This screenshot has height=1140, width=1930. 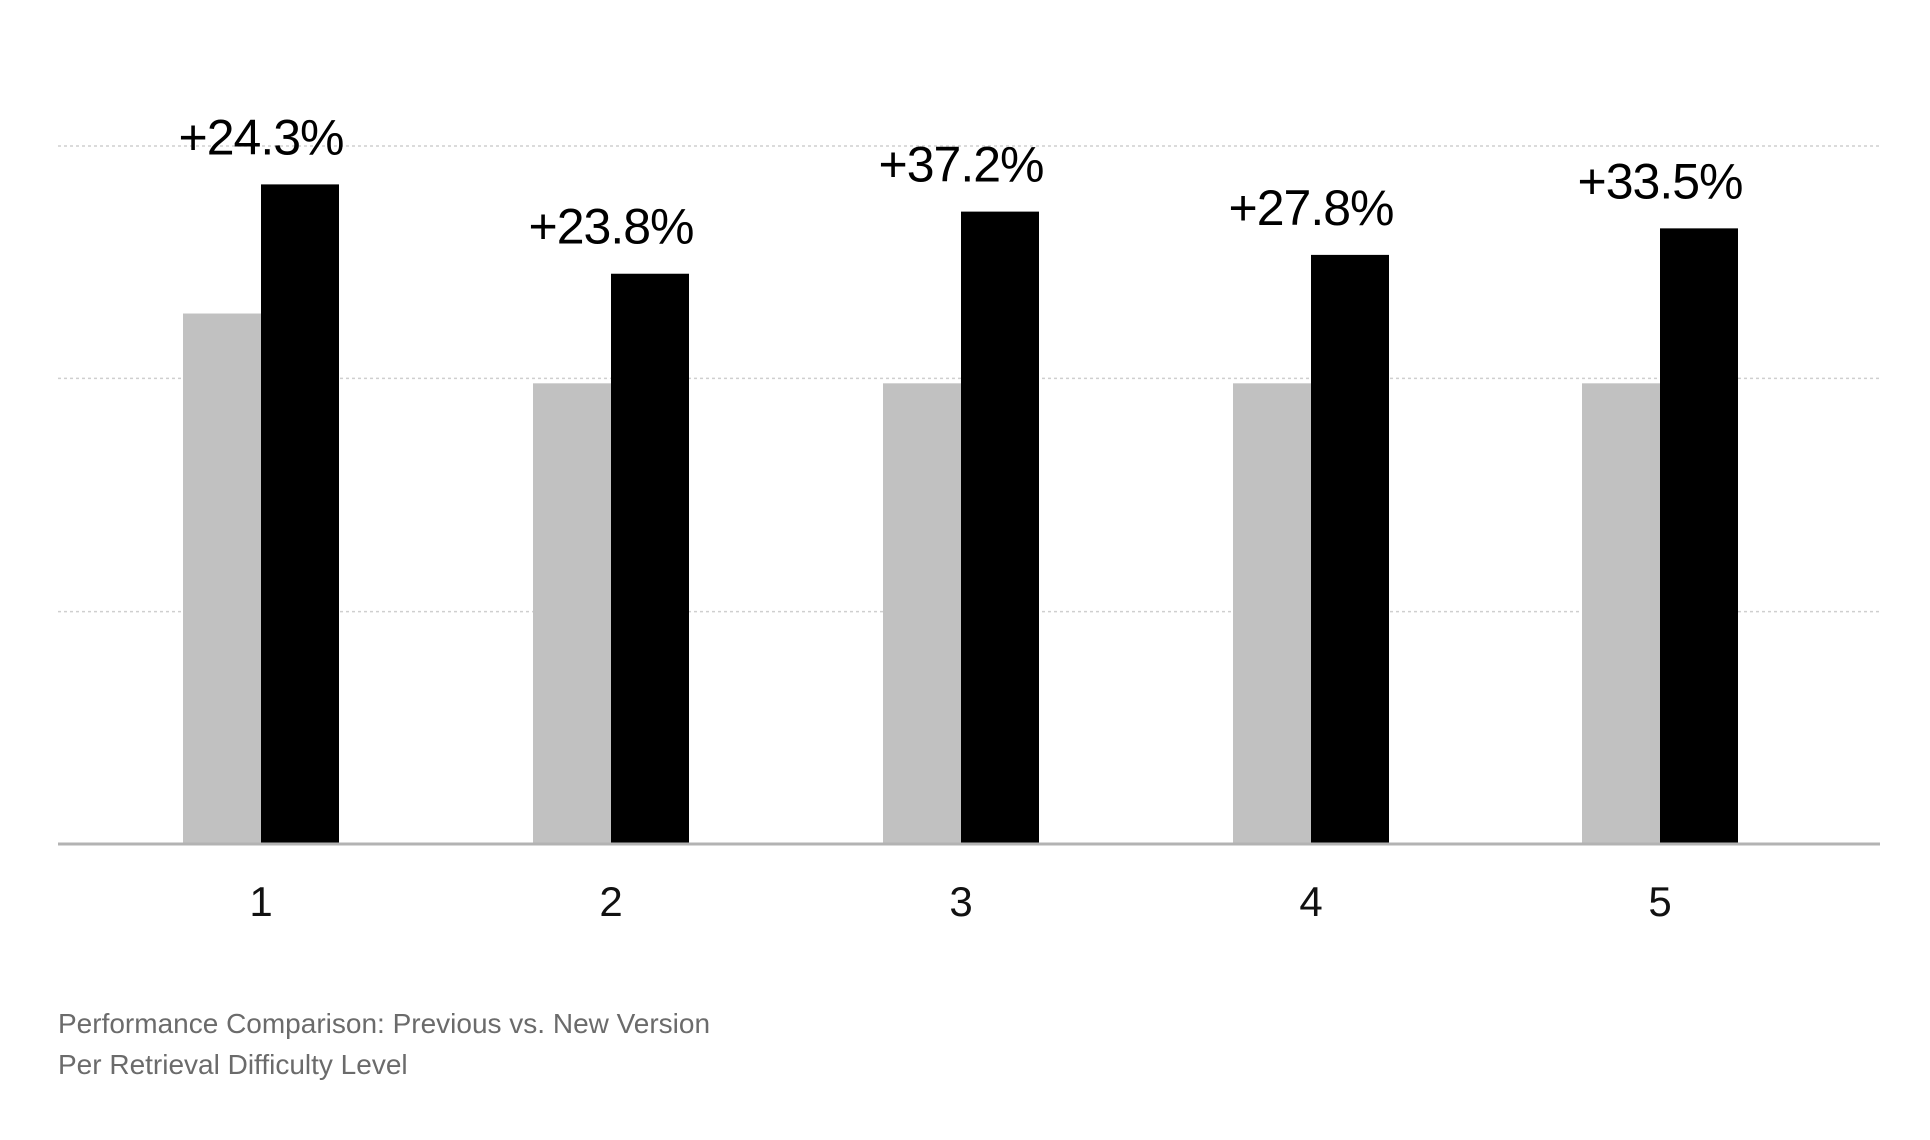 I want to click on x-tick-labels: 1 2 3 4 5, so click(x=960, y=901).